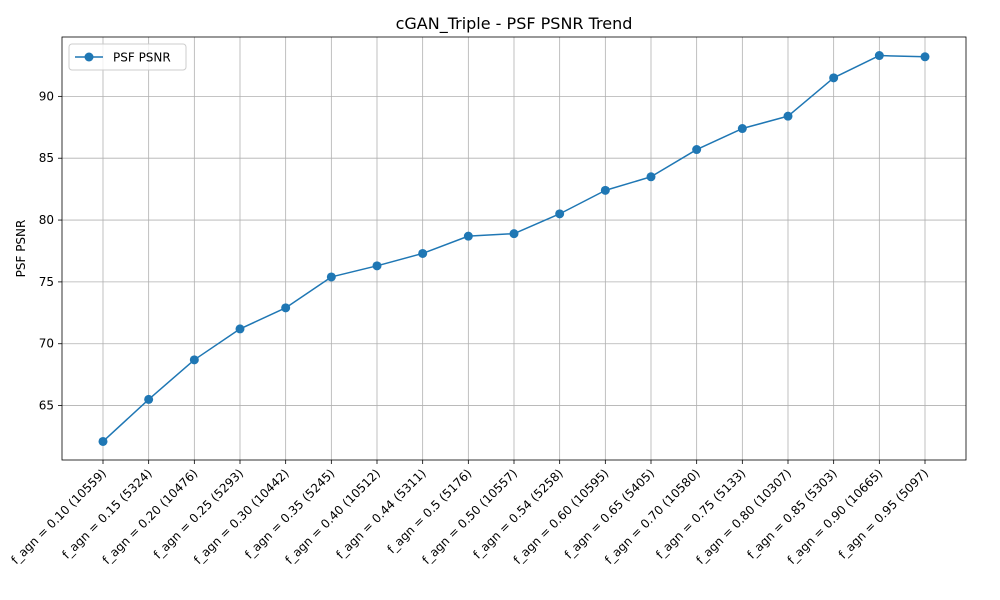 This screenshot has width=1000, height=600. I want to click on x-tick-label: f_agn = 0.75 (5133), so click(700, 513).